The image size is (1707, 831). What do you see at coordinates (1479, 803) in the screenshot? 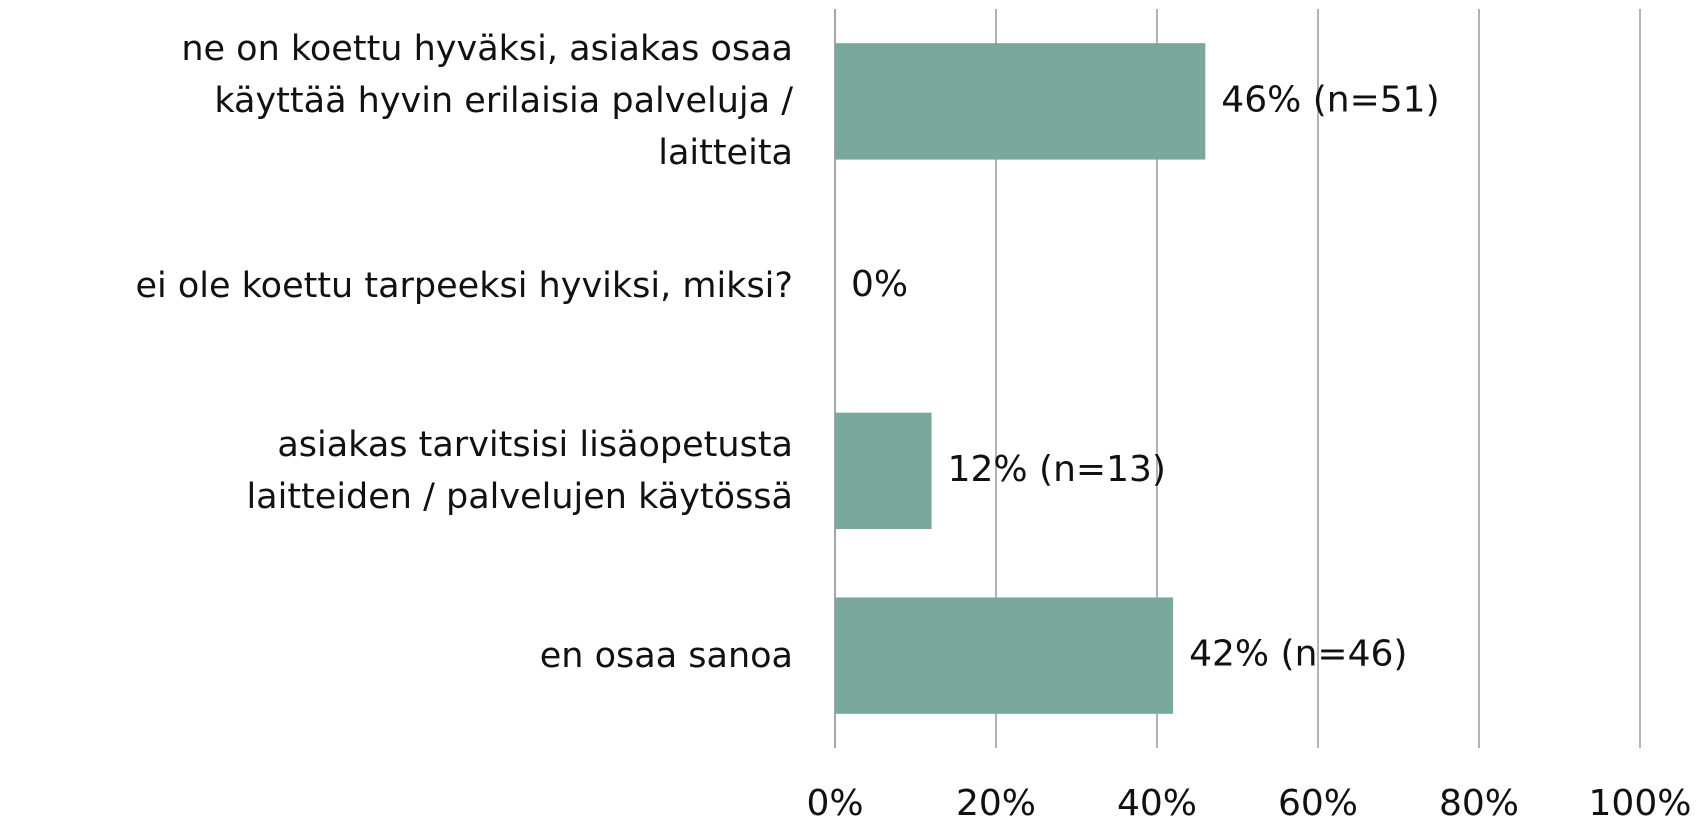
I see `x-tick-label: 80%` at bounding box center [1479, 803].